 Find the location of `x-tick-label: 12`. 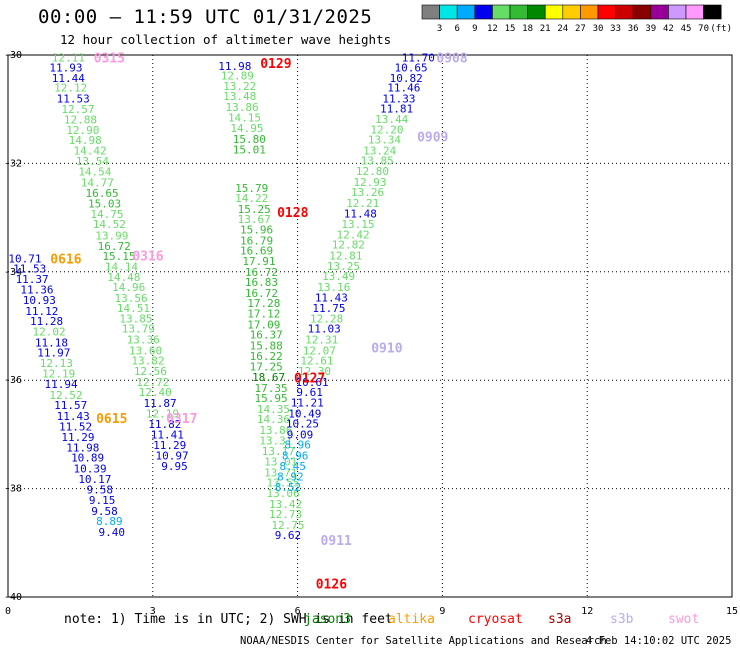

x-tick-label: 12 is located at coordinates (587, 611).